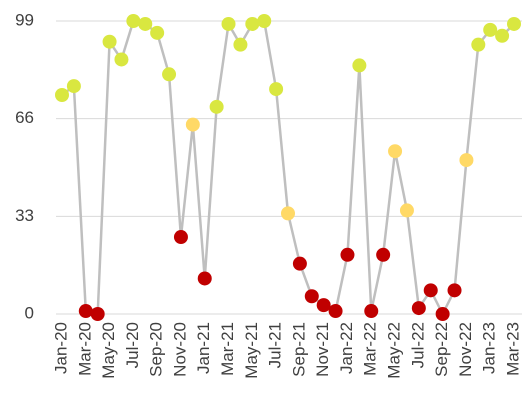 The height and width of the screenshot is (393, 523). What do you see at coordinates (394, 350) in the screenshot?
I see `x-tick-label: May-22` at bounding box center [394, 350].